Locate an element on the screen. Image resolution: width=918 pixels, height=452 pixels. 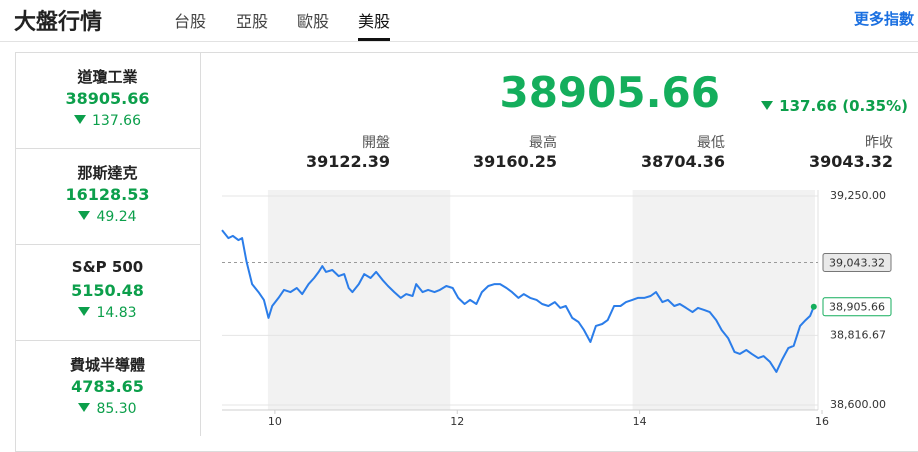
index-value: 38905.66 is located at coordinates (107, 98).